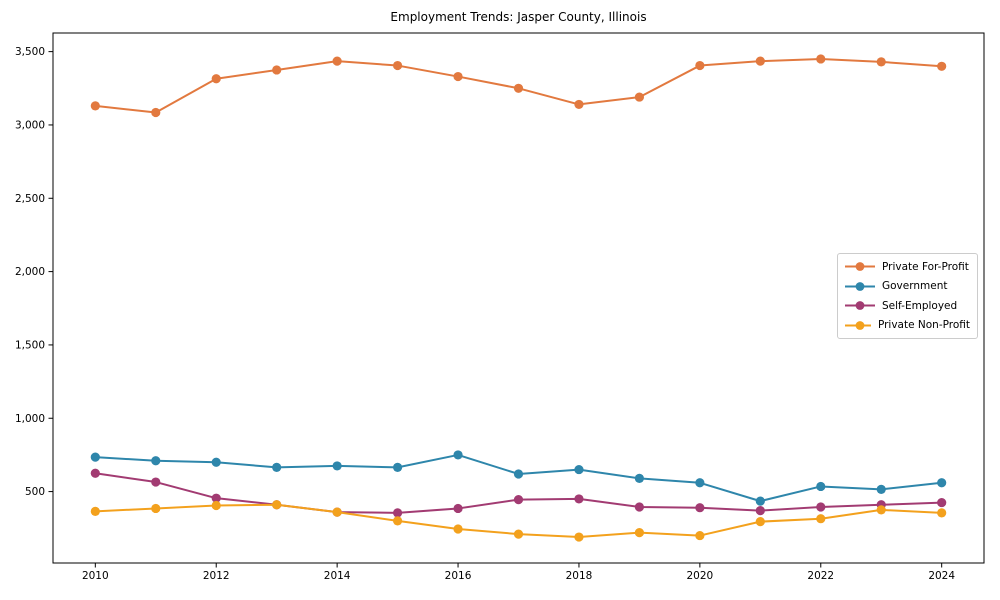 The width and height of the screenshot is (1000, 600). Describe the element at coordinates (216, 576) in the screenshot. I see `x-tick-label: 2012` at that location.